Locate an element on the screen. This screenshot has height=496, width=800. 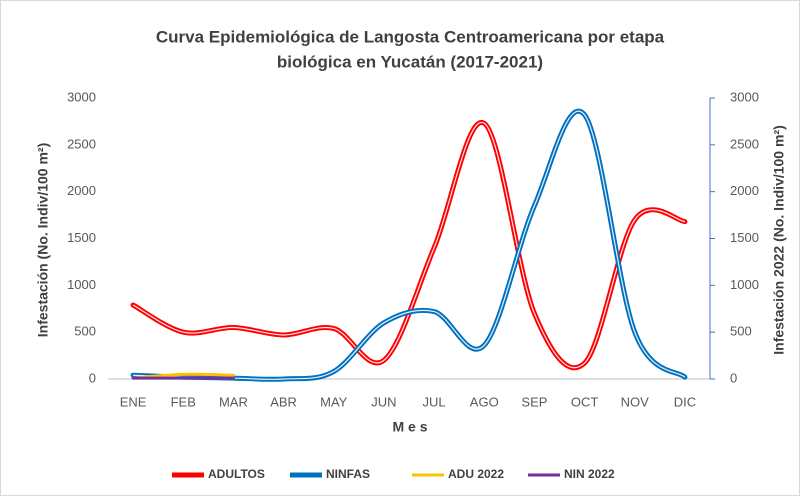
legend-label: ADU 2022 is located at coordinates (476, 474).